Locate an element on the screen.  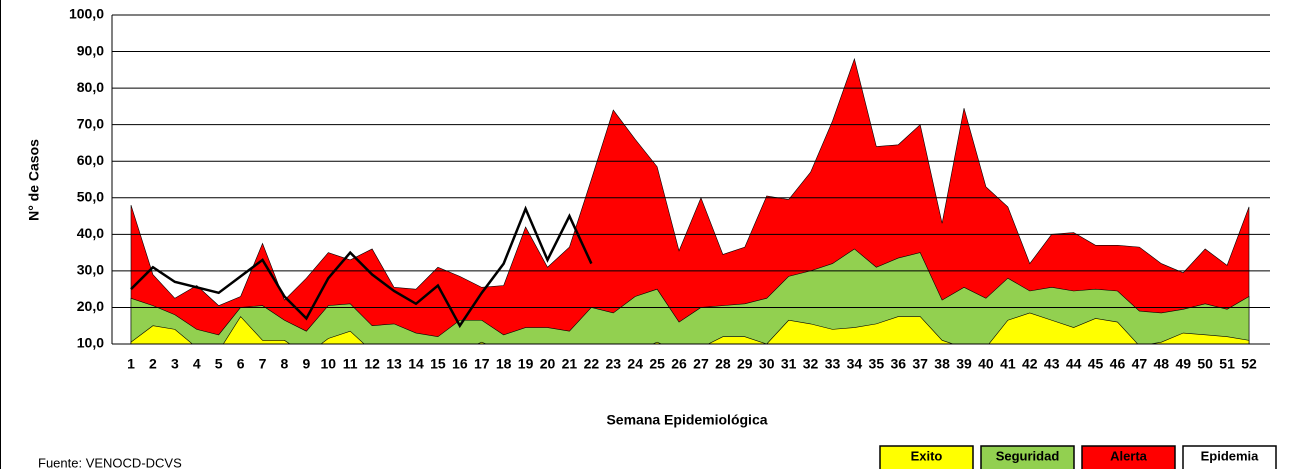
x-tick-label: 32 is located at coordinates (811, 364).